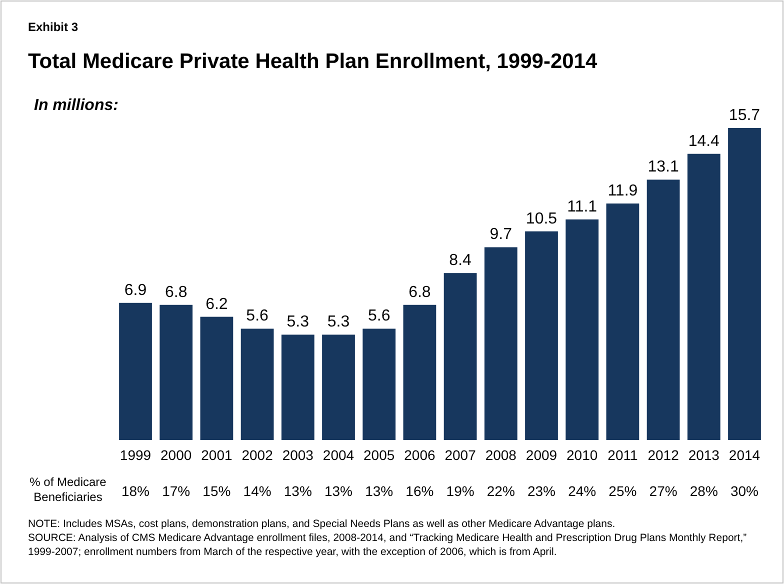  Describe the element at coordinates (541, 491) in the screenshot. I see `text: 23%` at that location.